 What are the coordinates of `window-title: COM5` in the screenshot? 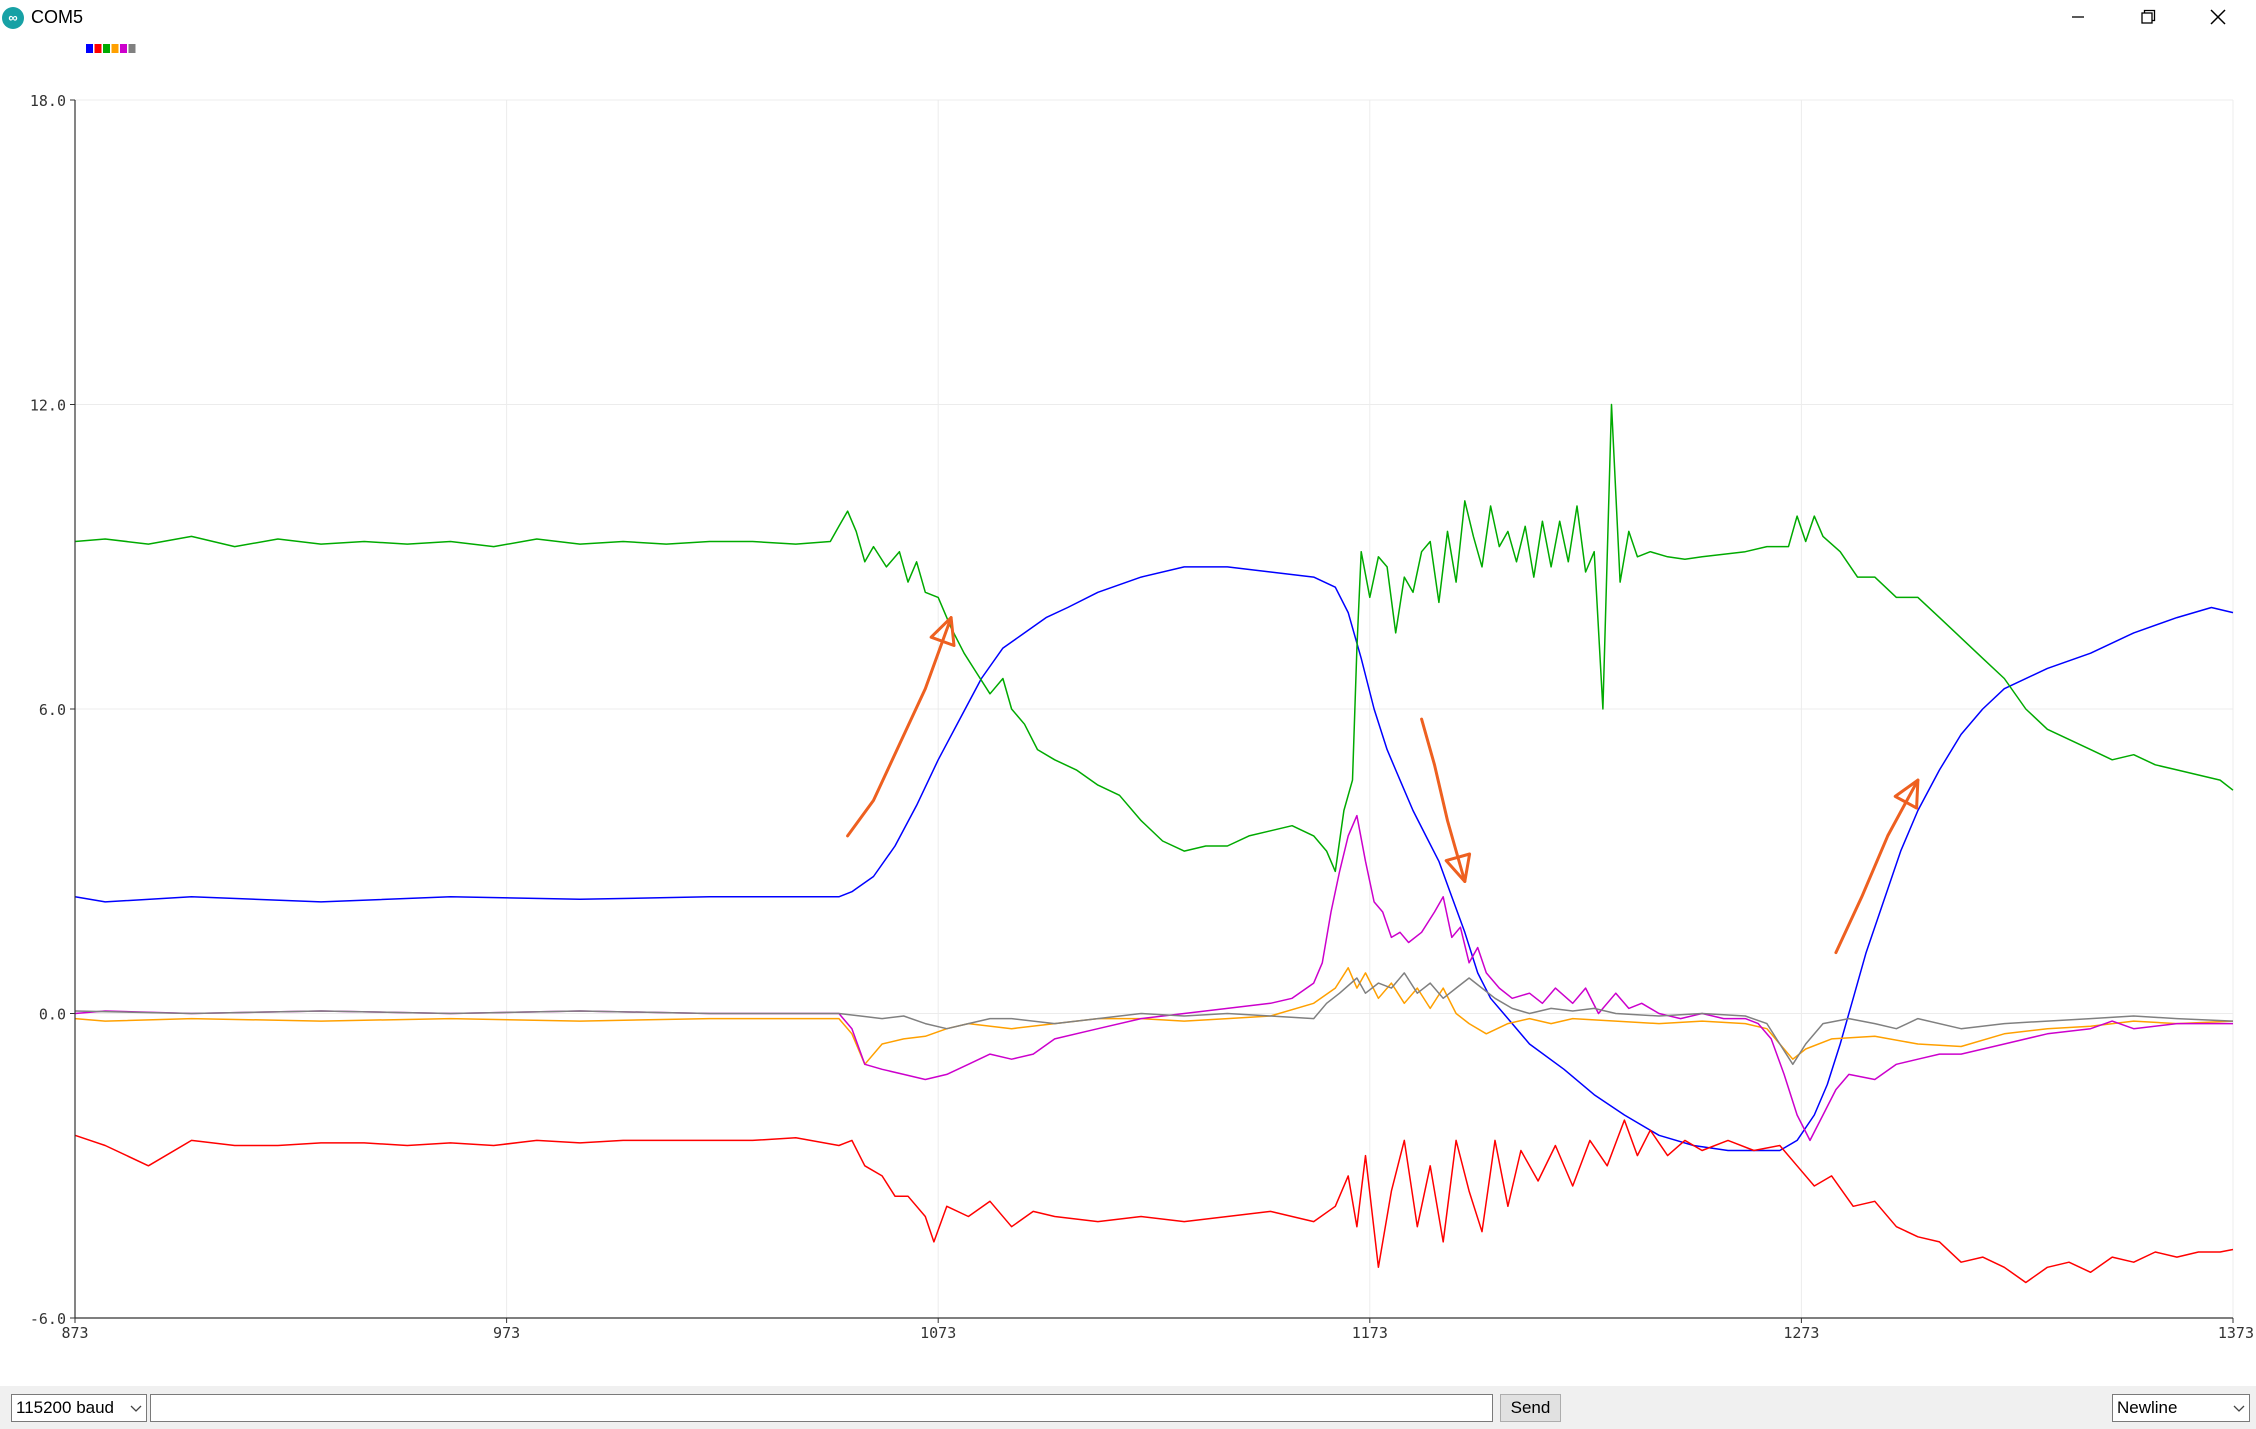 It's located at (57, 17).